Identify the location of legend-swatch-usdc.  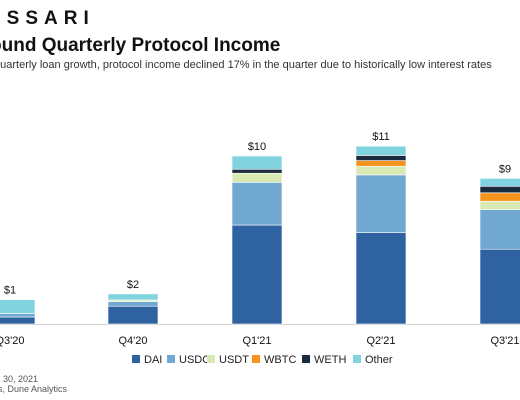
(171, 359).